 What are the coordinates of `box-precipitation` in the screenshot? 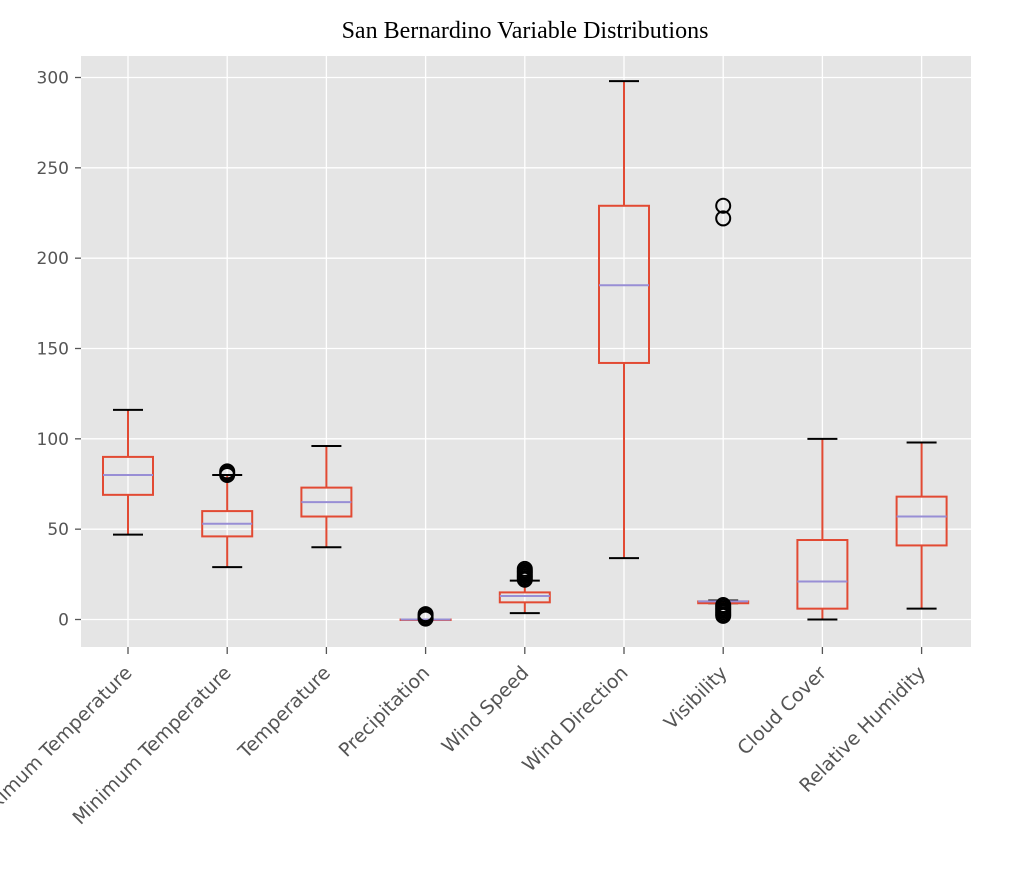 It's located at (425, 616).